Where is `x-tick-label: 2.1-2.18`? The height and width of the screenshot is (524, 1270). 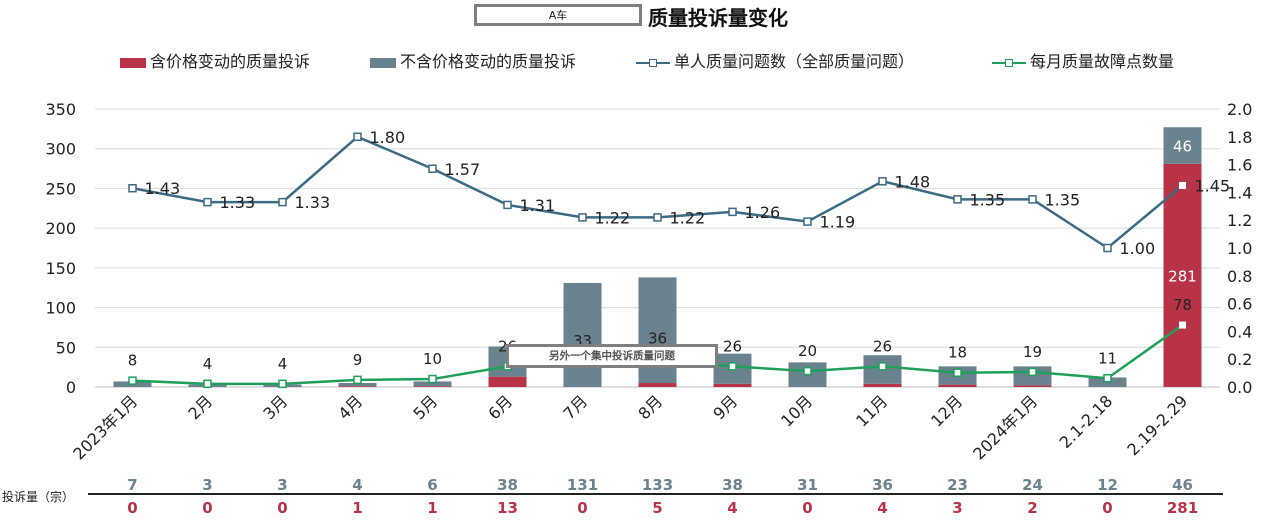
x-tick-label: 2.1-2.18 is located at coordinates (1086, 421).